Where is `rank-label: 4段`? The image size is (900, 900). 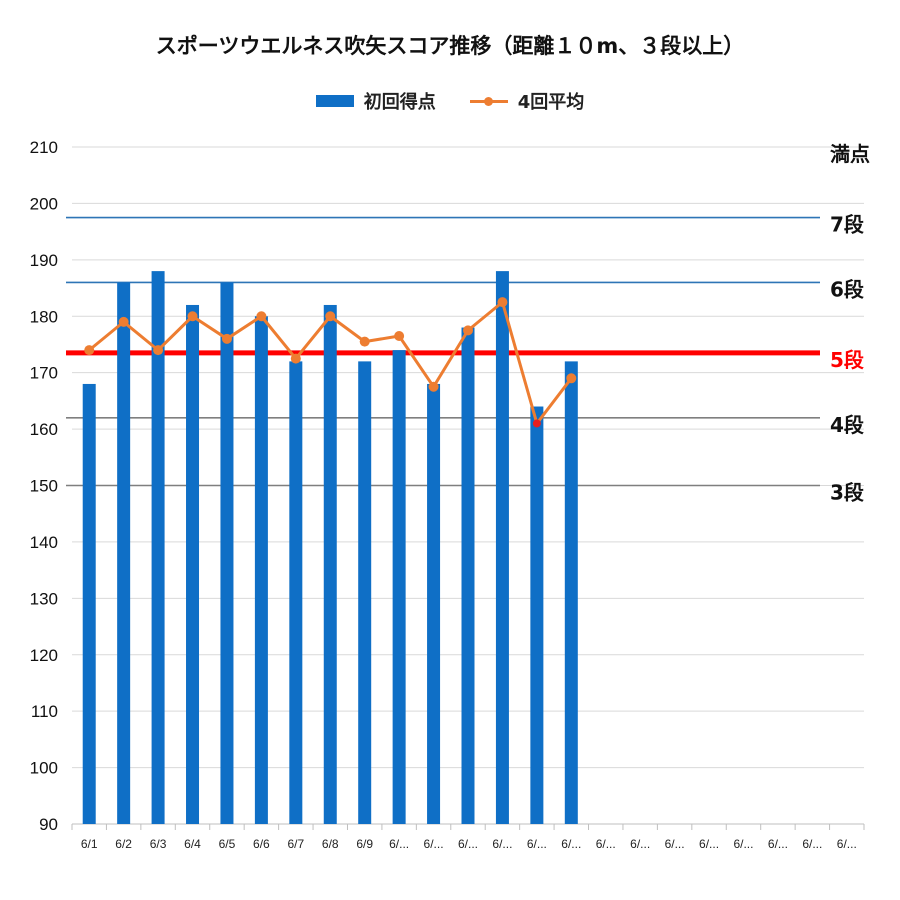
rank-label: 4段 is located at coordinates (847, 425).